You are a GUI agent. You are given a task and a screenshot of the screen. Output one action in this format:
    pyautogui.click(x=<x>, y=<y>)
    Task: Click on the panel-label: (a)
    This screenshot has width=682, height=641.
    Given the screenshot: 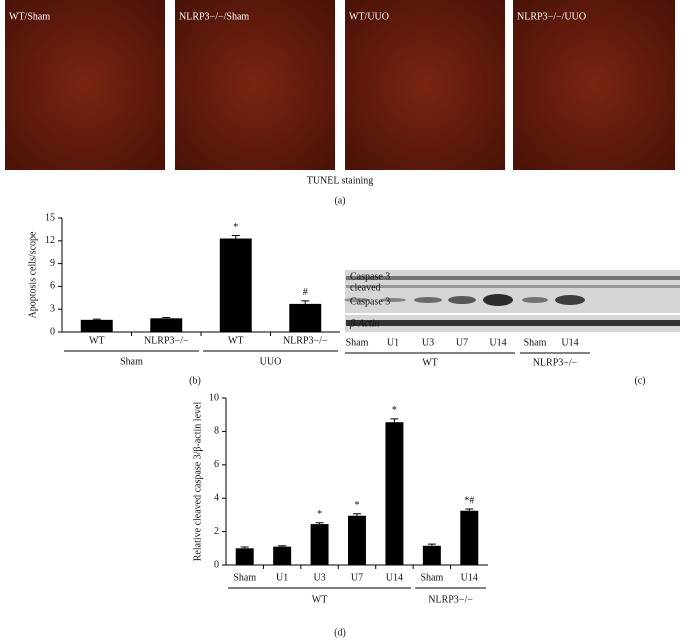 What is the action you would take?
    pyautogui.click(x=339, y=200)
    